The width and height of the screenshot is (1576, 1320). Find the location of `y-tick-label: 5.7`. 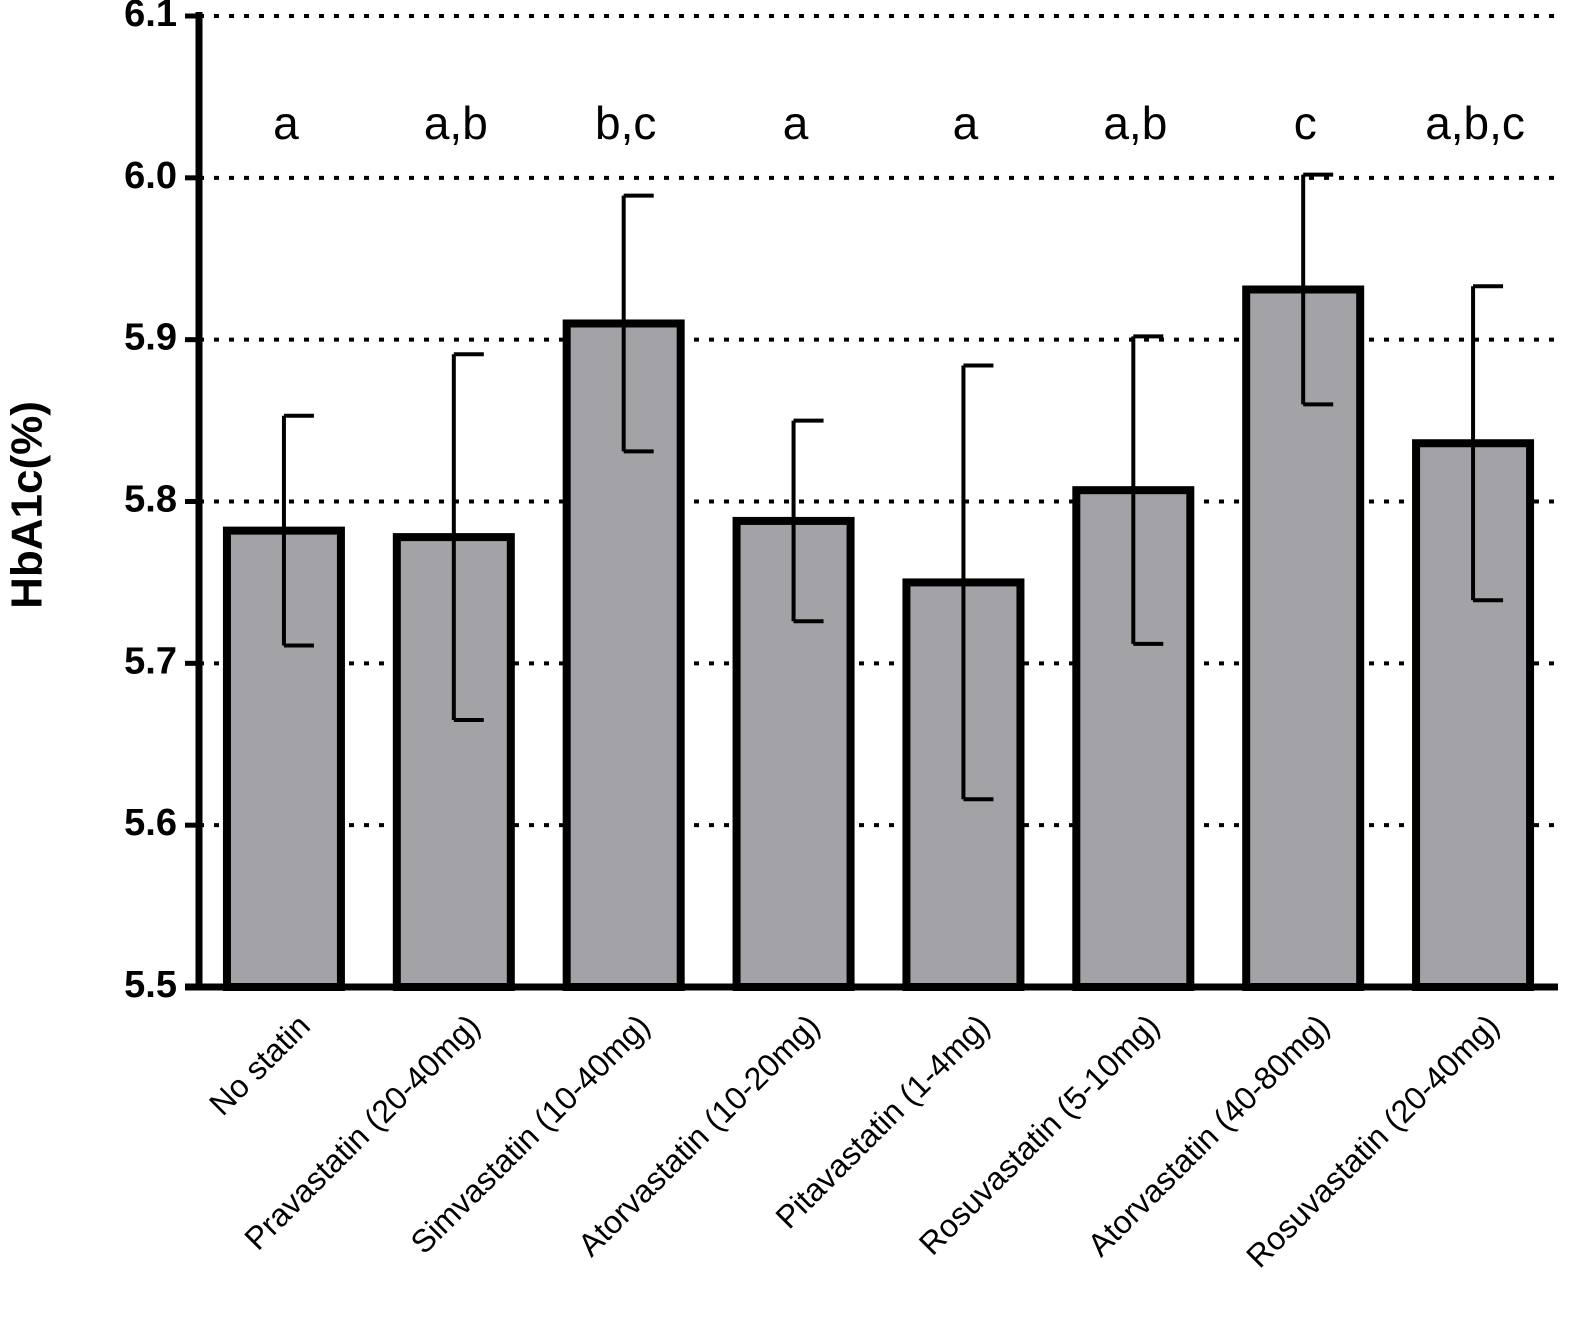

y-tick-label: 5.7 is located at coordinates (150, 661).